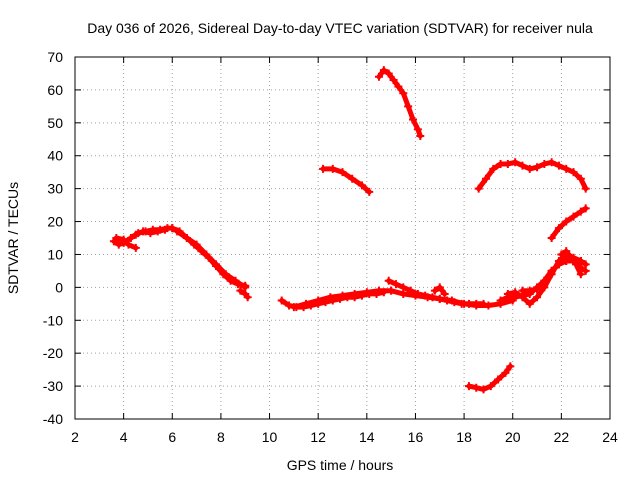 This screenshot has width=640, height=480. Describe the element at coordinates (59, 287) in the screenshot. I see `y-tick-label: 0` at that location.